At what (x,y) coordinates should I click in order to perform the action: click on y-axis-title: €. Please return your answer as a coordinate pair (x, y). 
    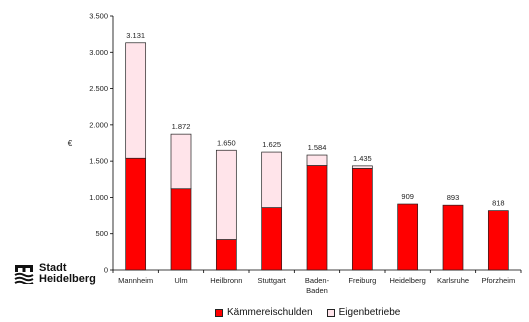
    Looking at the image, I should click on (70, 143).